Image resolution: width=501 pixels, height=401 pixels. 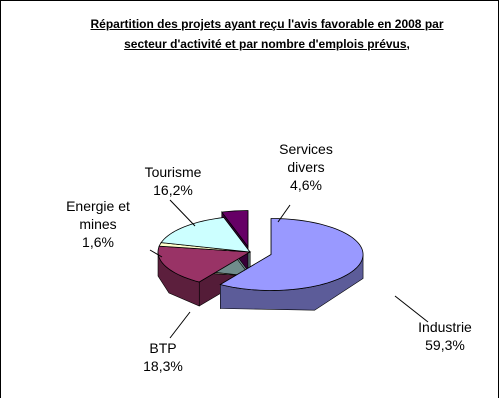 I want to click on value-label: 4,6%, so click(x=306, y=185).